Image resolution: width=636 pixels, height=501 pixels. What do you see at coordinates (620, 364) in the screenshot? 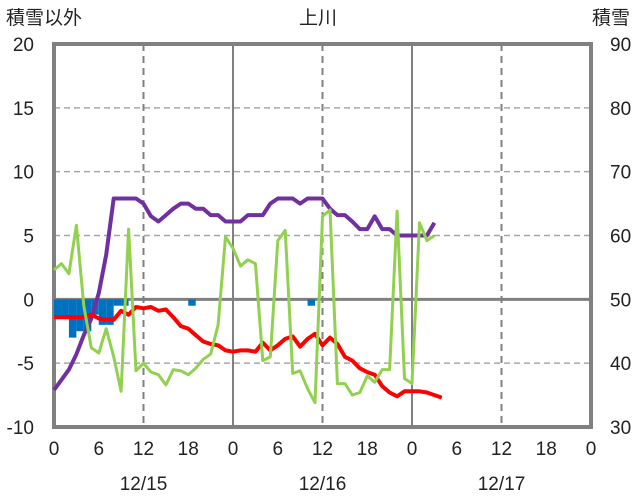
I see `right-tick-label: 40` at bounding box center [620, 364].